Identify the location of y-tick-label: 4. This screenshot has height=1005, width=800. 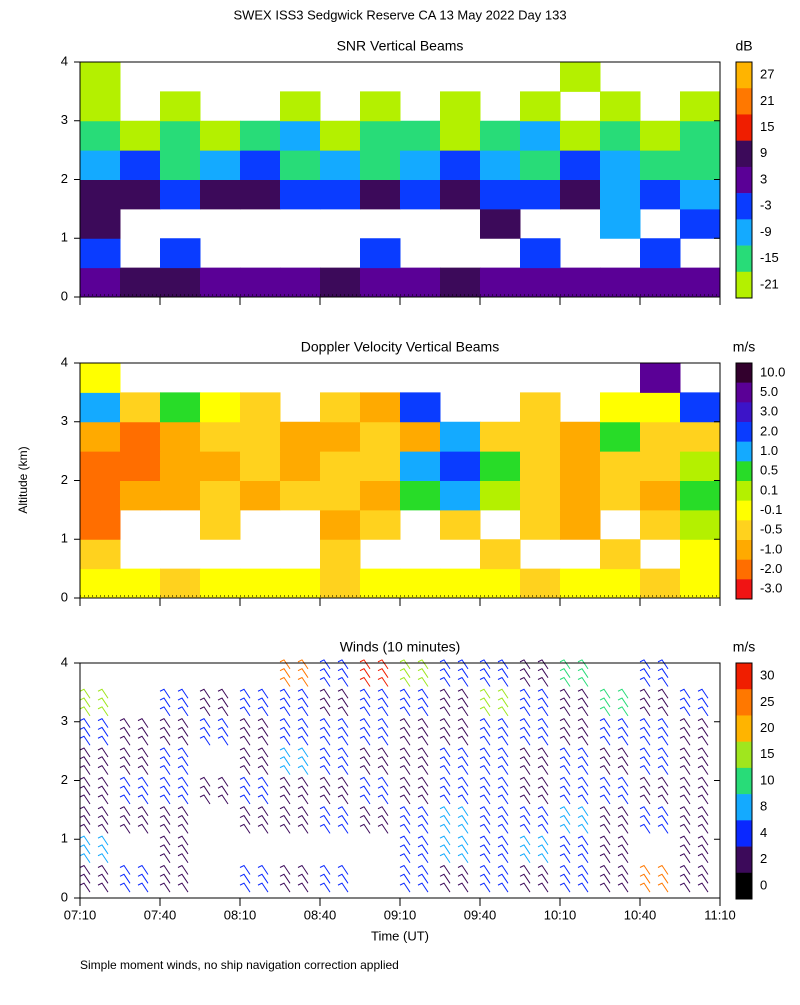
(64, 361).